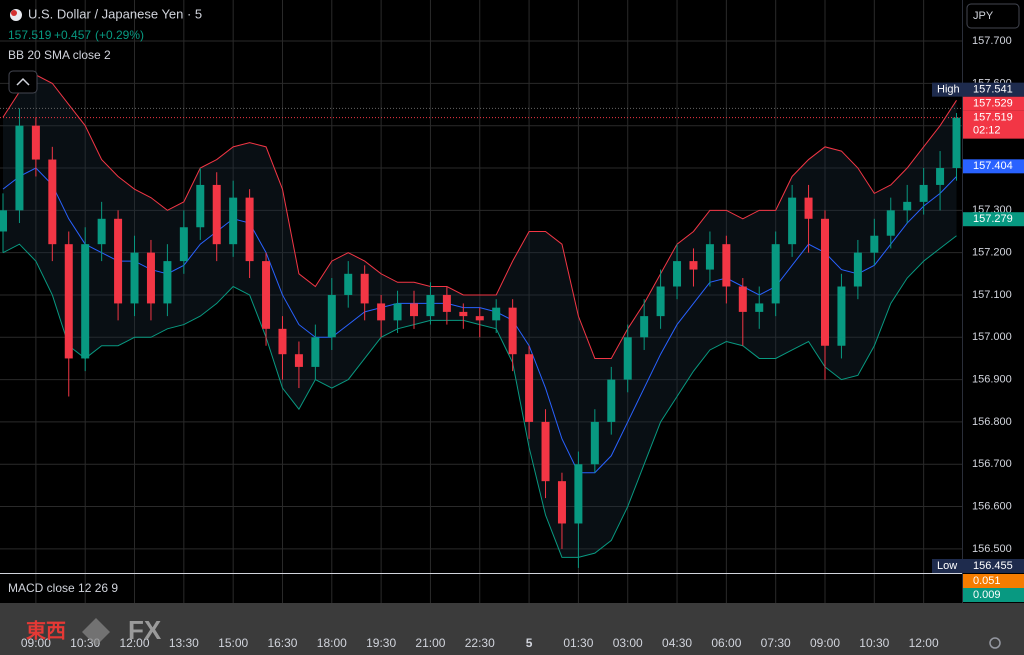 The height and width of the screenshot is (655, 1024). I want to click on watermark-logo, so click(96, 632).